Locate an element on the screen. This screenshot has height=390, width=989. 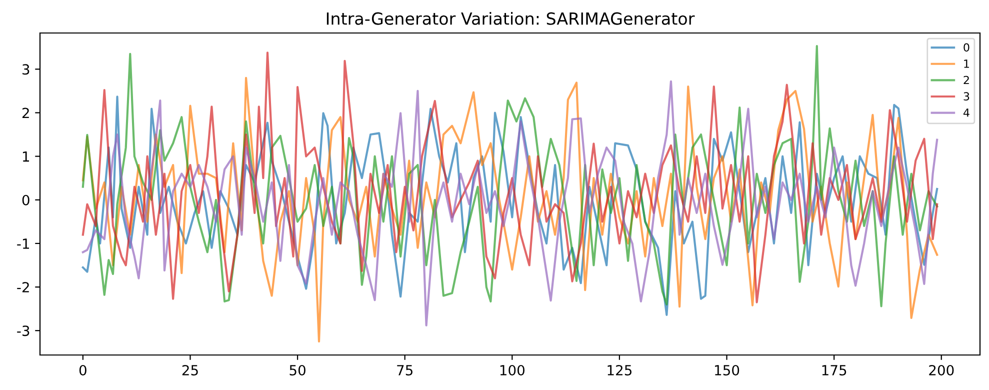
legend-label: 4 is located at coordinates (966, 112).